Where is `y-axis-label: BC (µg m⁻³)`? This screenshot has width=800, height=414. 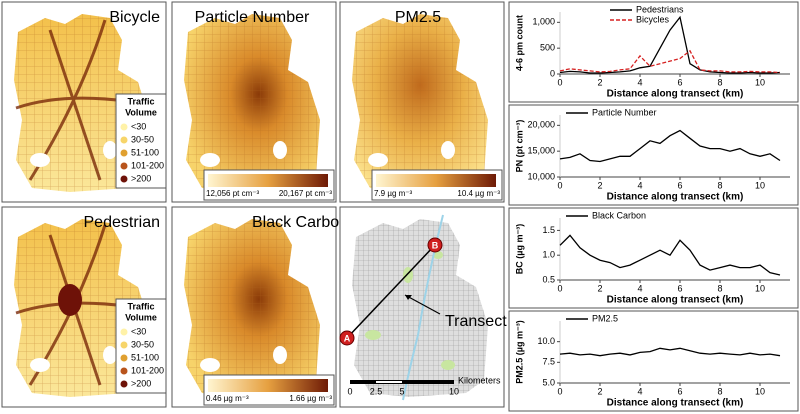
y-axis-label: BC (µg m⁻³) is located at coordinates (519, 249).